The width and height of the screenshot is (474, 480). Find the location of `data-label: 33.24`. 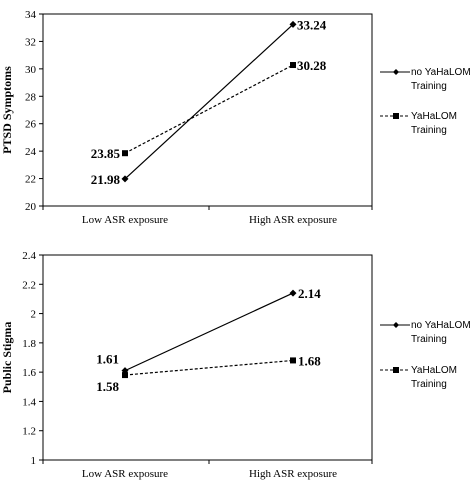

data-label: 33.24 is located at coordinates (312, 24).